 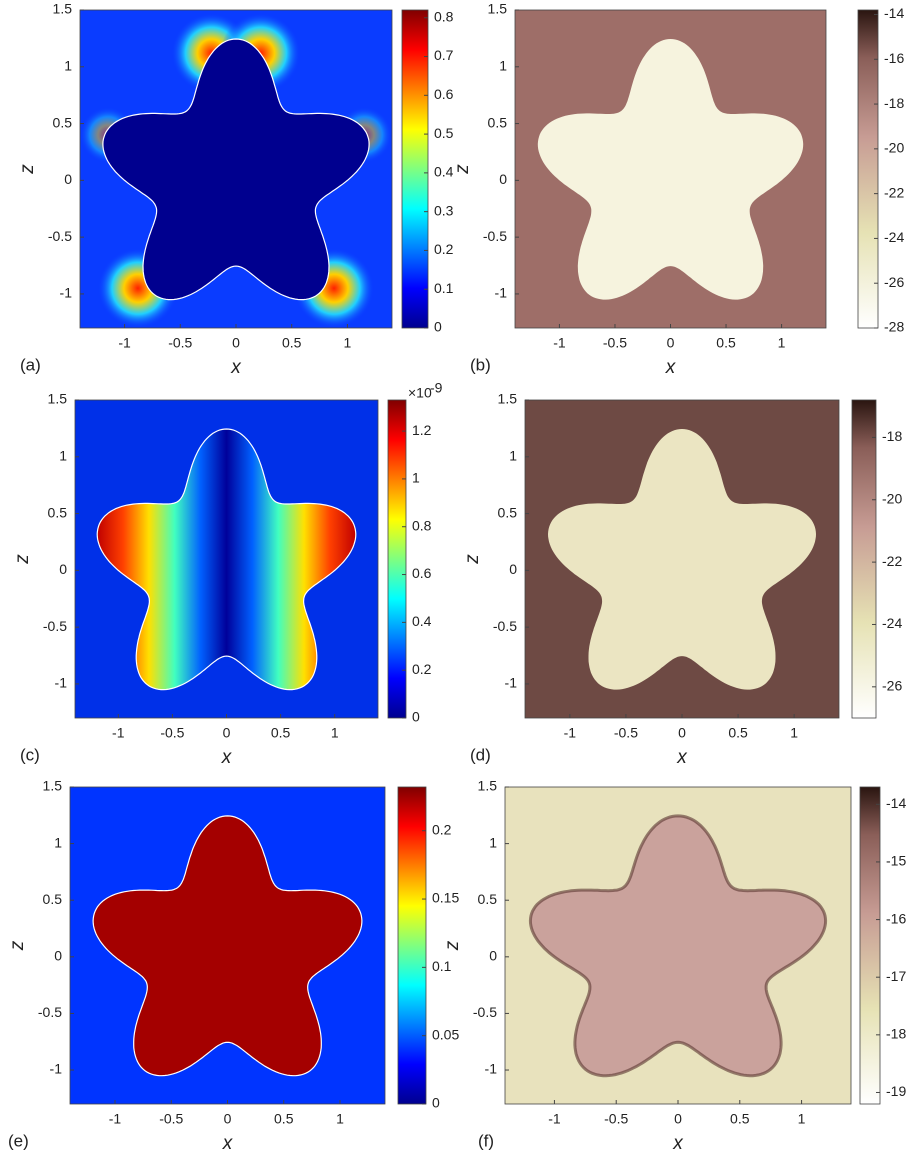 What do you see at coordinates (896, 1091) in the screenshot?
I see `colorbar-tick-label: -19` at bounding box center [896, 1091].